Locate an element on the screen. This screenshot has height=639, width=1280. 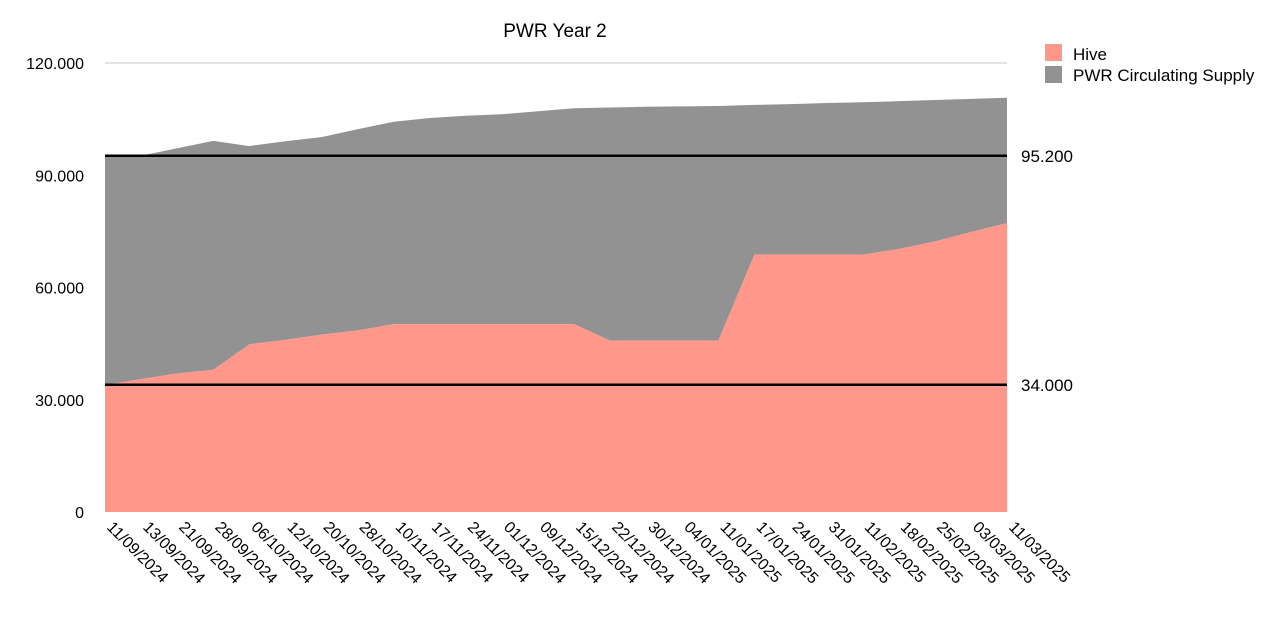
y-tick-label: 0 is located at coordinates (79, 513).